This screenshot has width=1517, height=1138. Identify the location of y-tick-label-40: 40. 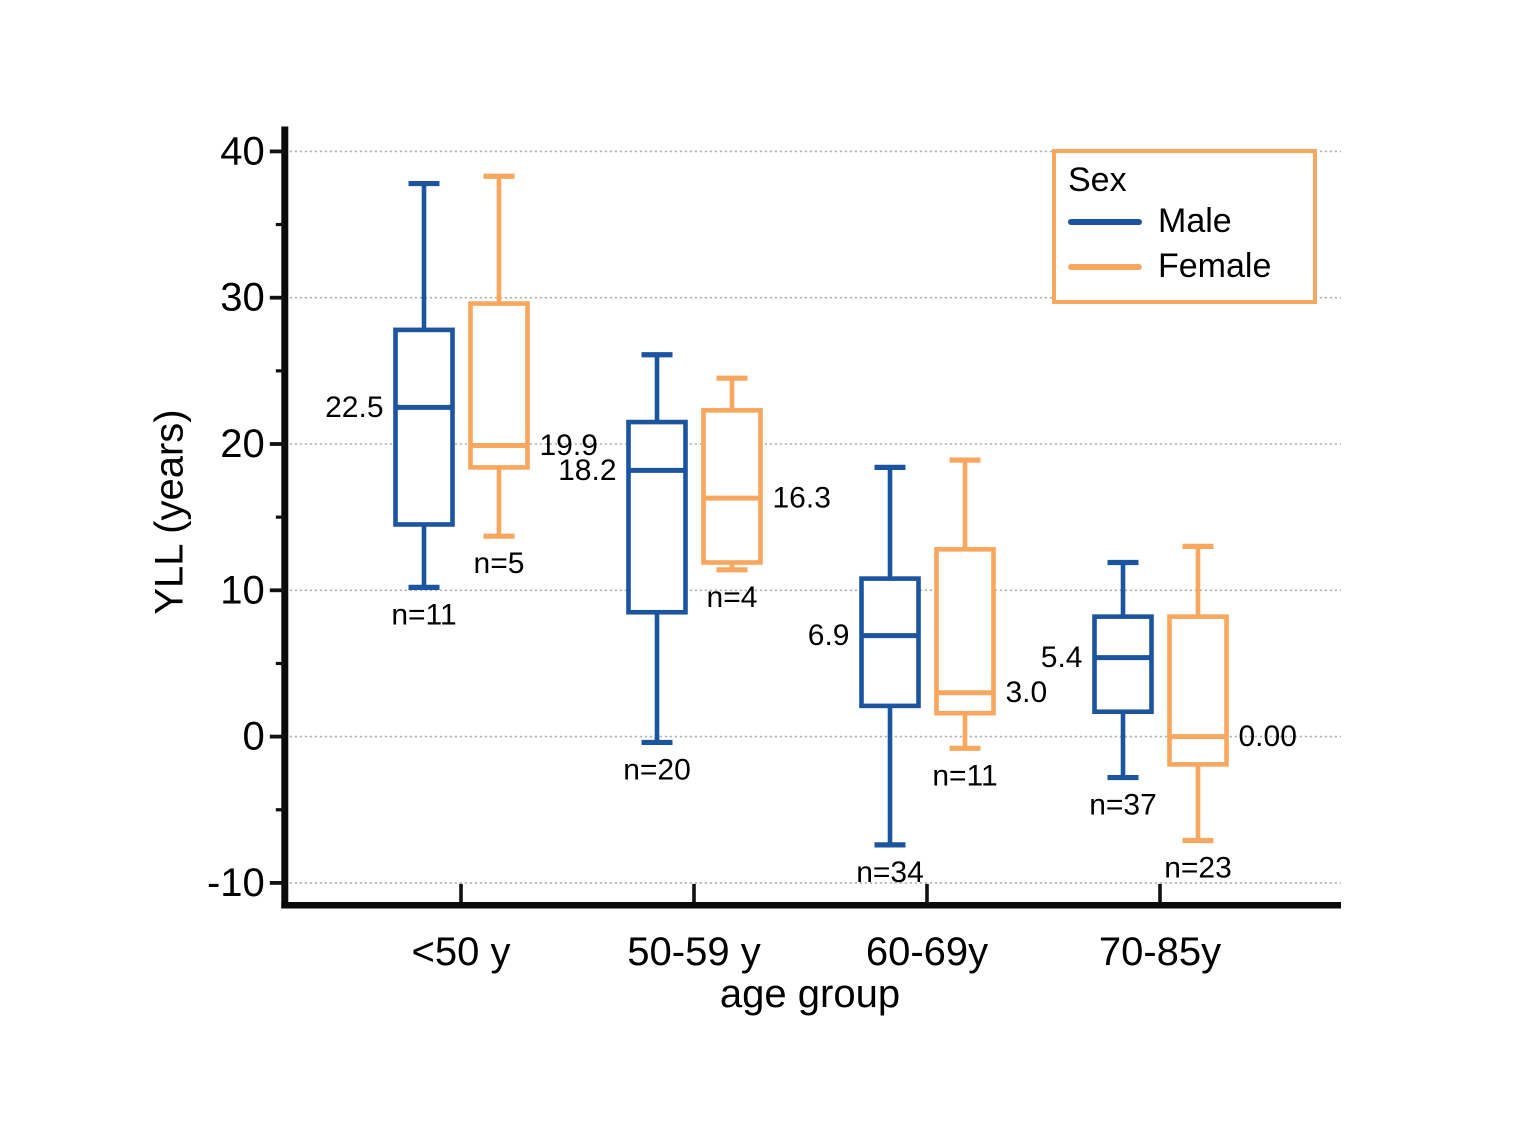
(242, 151).